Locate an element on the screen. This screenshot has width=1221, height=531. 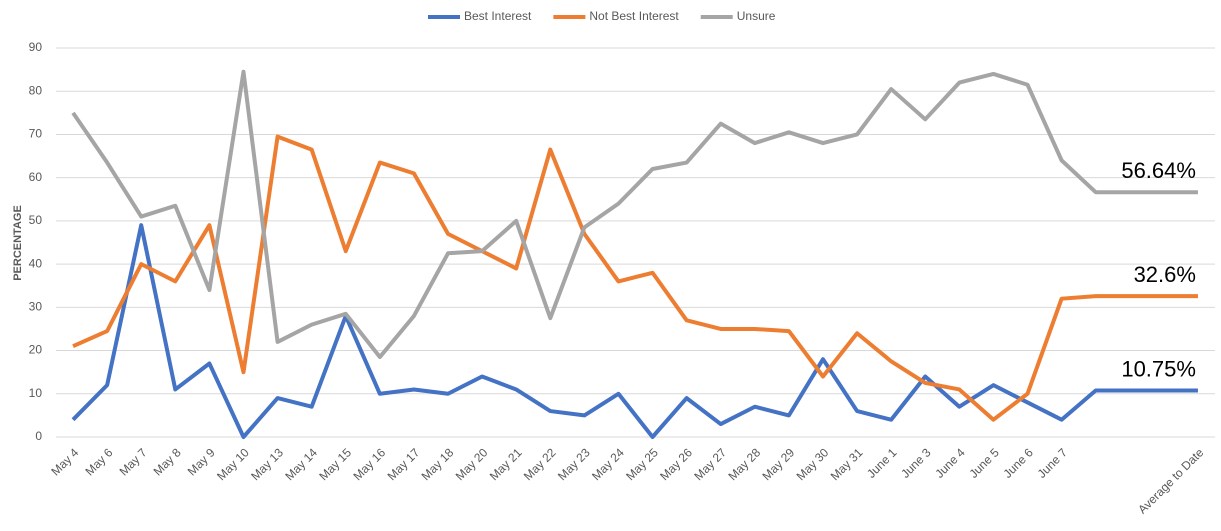
y-tick-label: 10 is located at coordinates (36, 393).